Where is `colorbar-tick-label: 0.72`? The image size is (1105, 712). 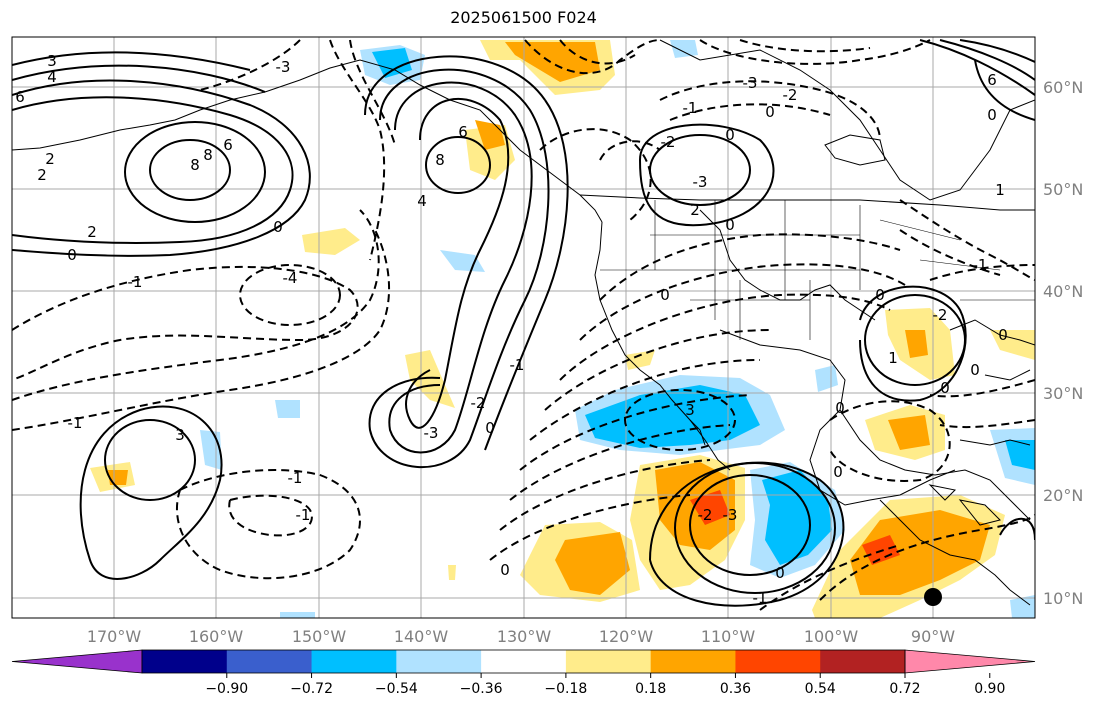
colorbar-tick-label: 0.72 is located at coordinates (904, 689).